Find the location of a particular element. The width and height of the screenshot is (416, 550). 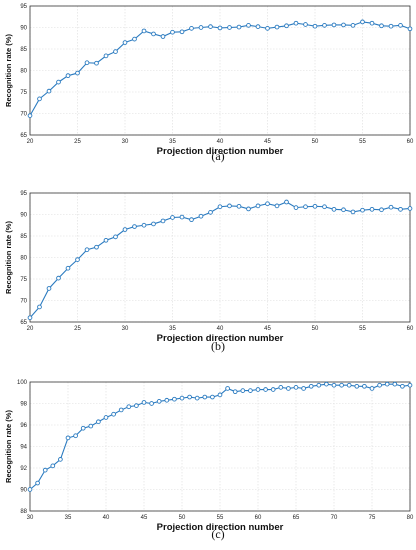

y-tick-label: 85 is located at coordinates (23, 50).